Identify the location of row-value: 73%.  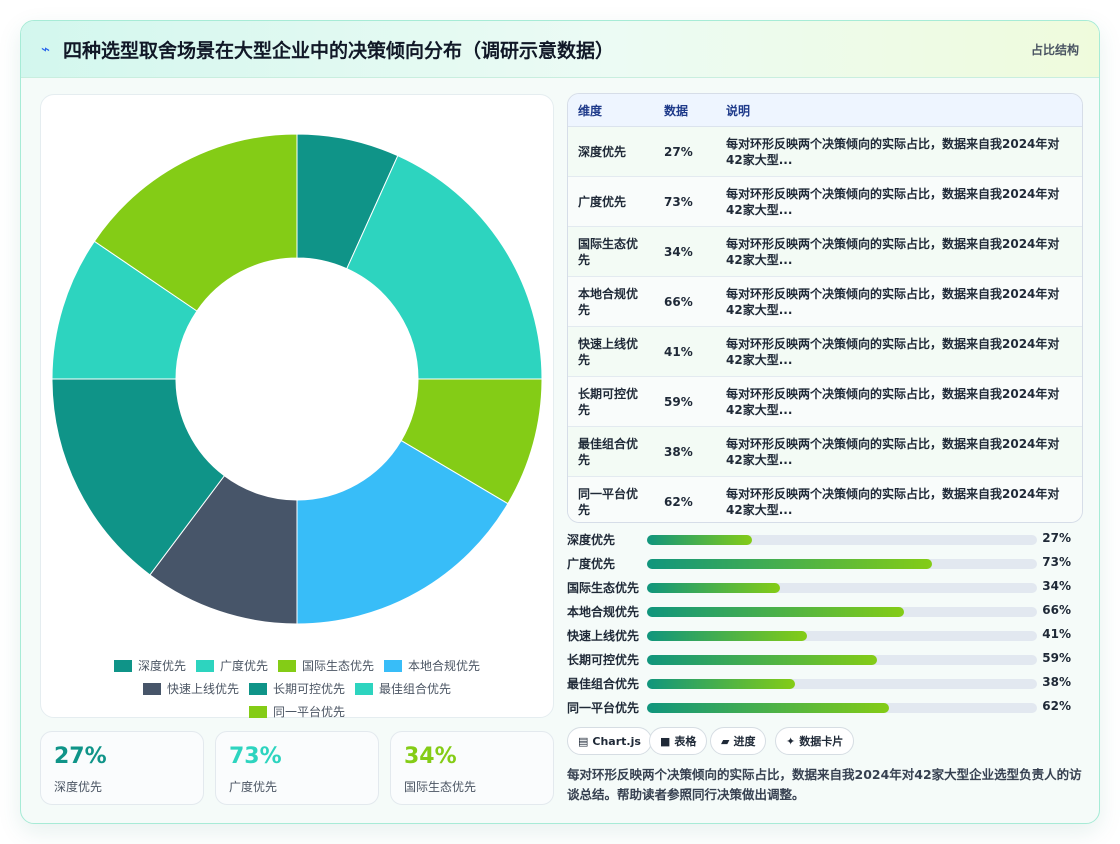
(685, 201).